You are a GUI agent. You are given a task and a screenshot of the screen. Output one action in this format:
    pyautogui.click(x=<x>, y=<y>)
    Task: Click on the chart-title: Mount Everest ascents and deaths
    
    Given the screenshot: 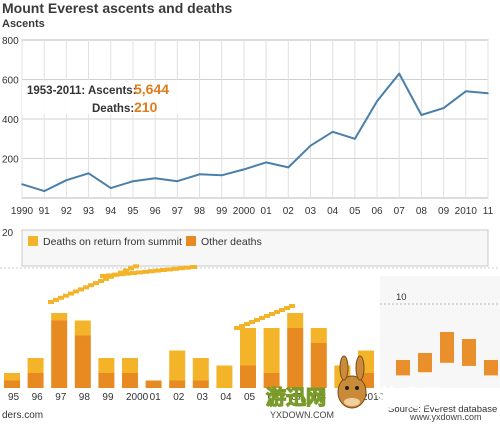 What is the action you would take?
    pyautogui.click(x=117, y=8)
    